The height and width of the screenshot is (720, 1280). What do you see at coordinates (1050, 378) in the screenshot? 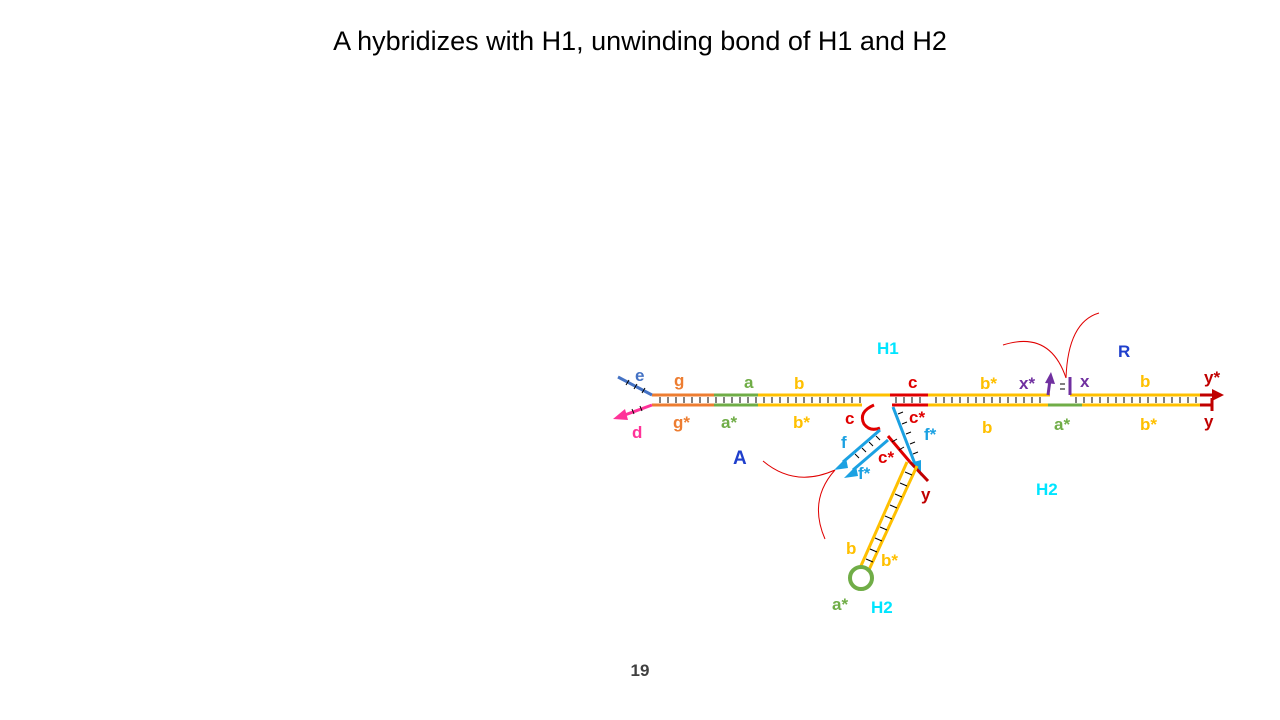
I see `x-star-arrowhead` at bounding box center [1050, 378].